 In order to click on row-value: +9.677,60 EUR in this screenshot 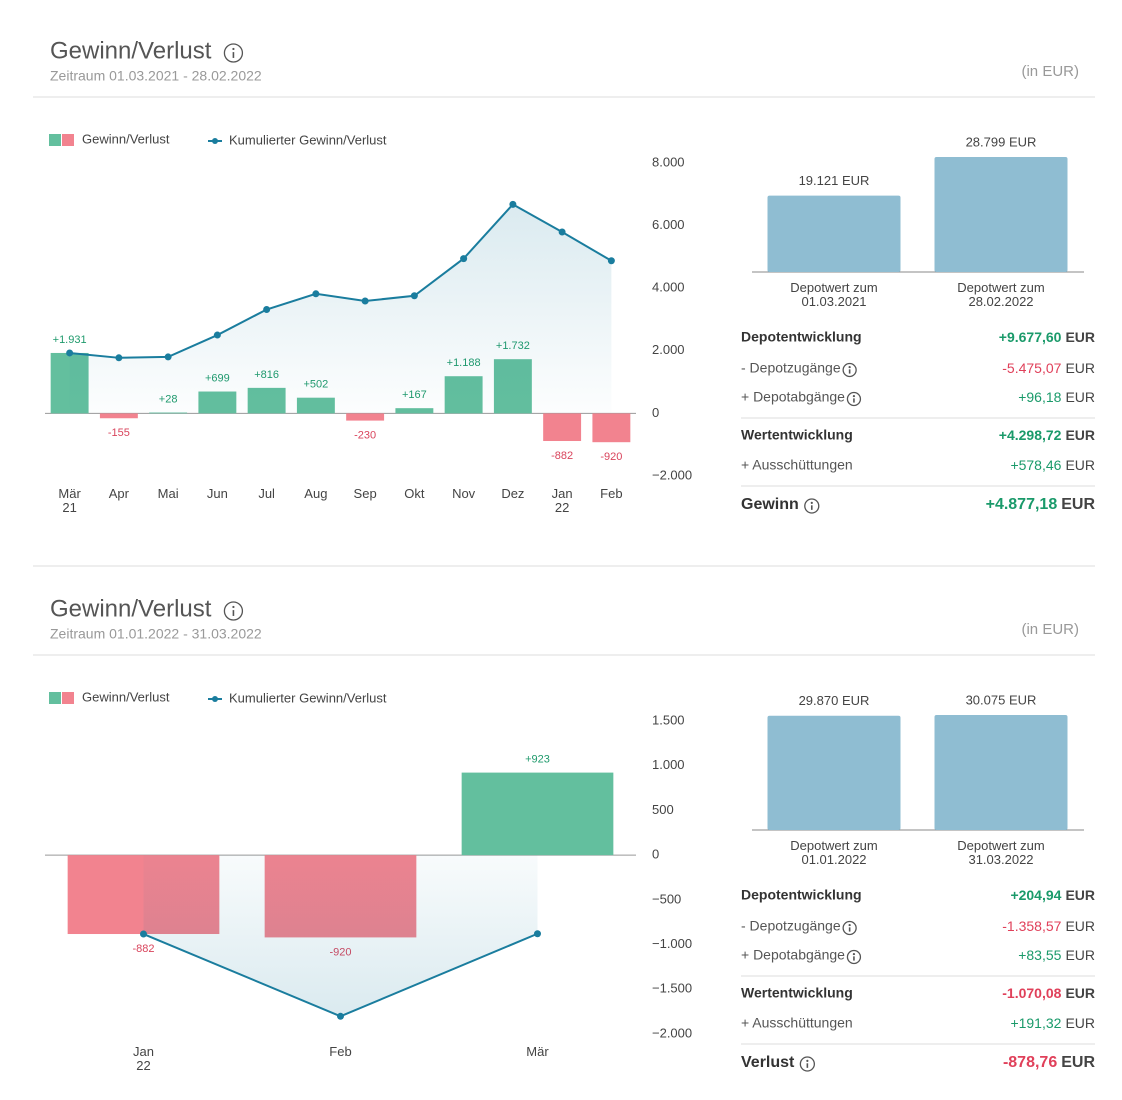, I will do `click(1047, 337)`.